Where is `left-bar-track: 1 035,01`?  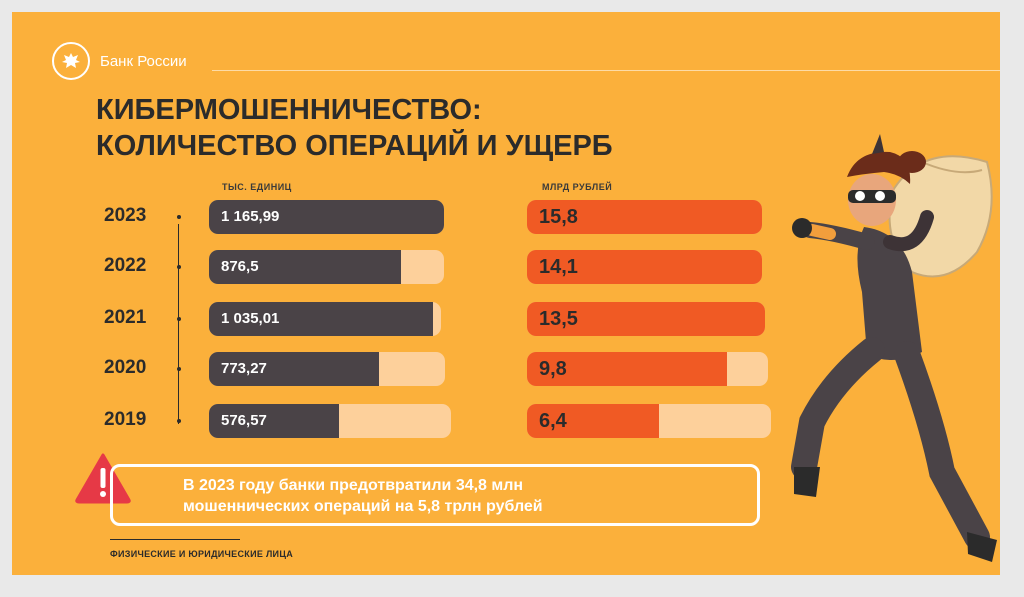 left-bar-track: 1 035,01 is located at coordinates (325, 319).